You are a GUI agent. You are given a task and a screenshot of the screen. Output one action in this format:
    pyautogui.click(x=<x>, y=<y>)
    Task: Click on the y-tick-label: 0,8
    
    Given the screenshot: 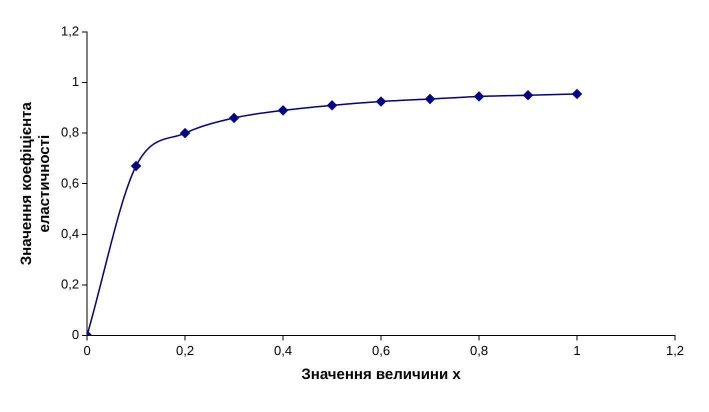 What is the action you would take?
    pyautogui.click(x=70, y=132)
    